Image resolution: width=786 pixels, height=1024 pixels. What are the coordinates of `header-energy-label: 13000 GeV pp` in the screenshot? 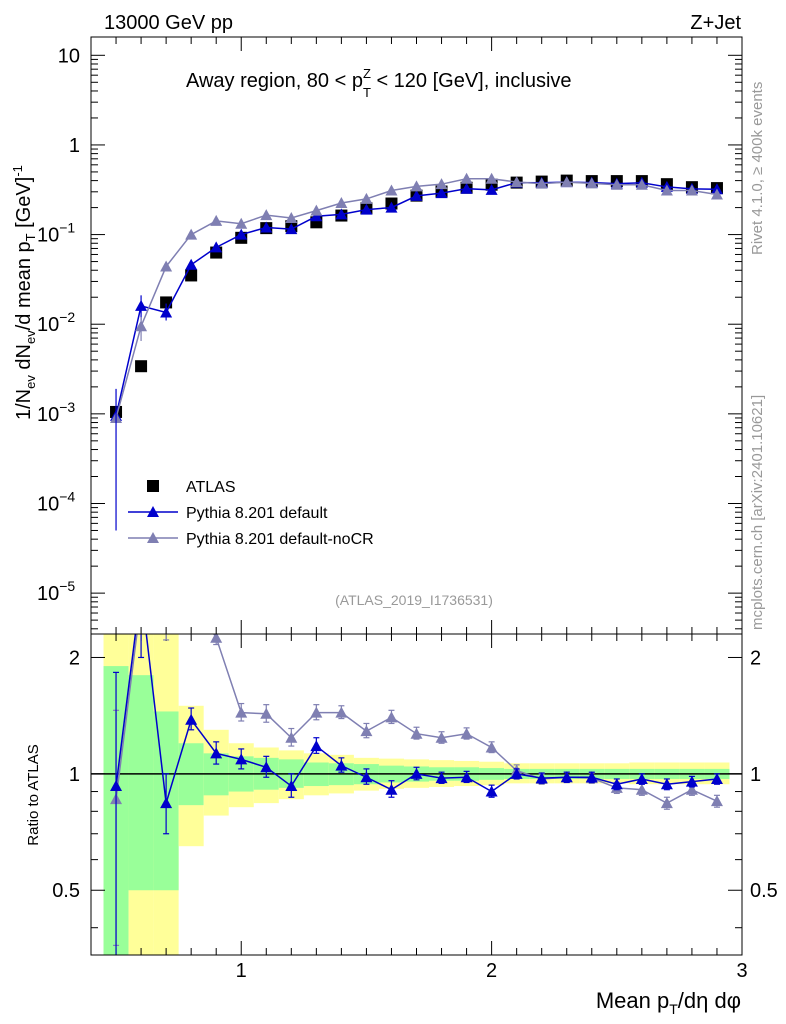 It's located at (168, 23).